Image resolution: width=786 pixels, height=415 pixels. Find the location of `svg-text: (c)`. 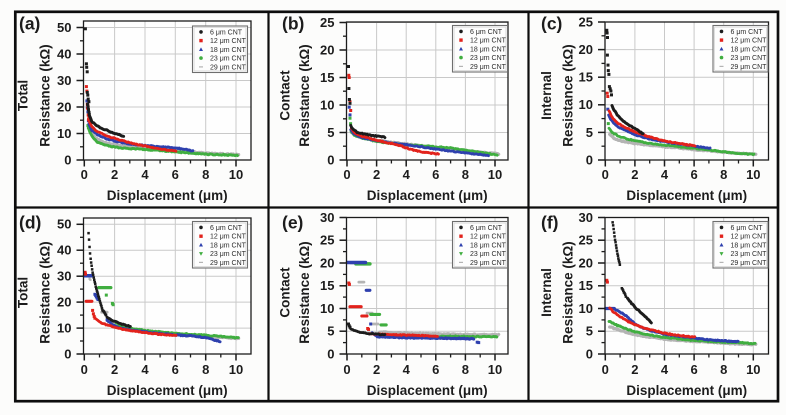

svg-text: (c) is located at coordinates (551, 24).